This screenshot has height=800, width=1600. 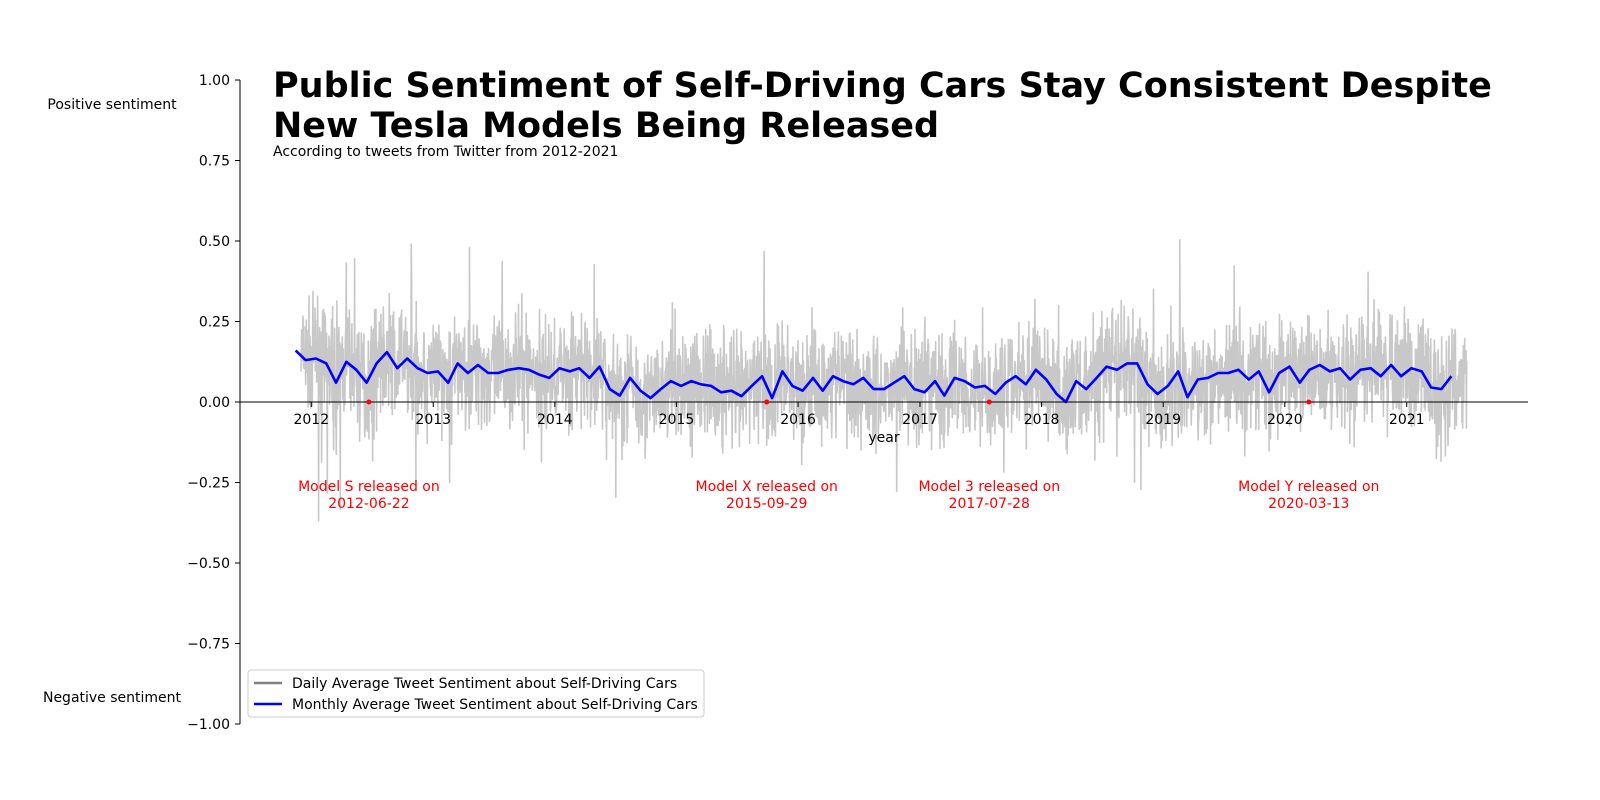 I want to click on x-tick-label: 2012, so click(x=311, y=420).